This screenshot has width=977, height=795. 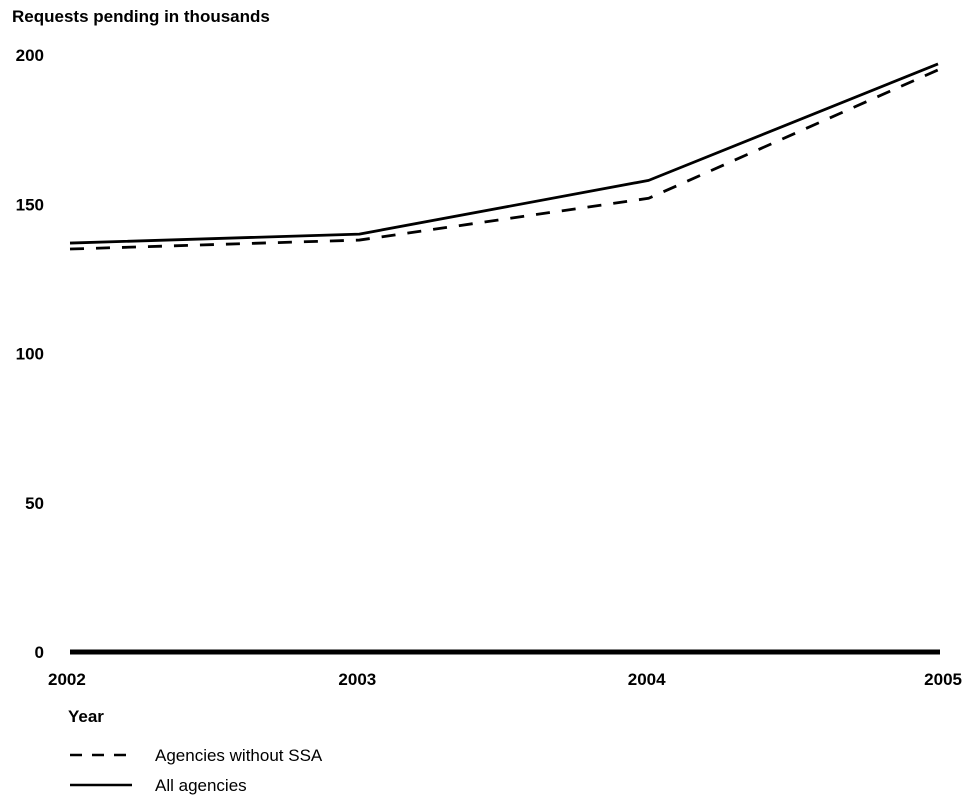 I want to click on x-tick-label: 2003, so click(x=357, y=679).